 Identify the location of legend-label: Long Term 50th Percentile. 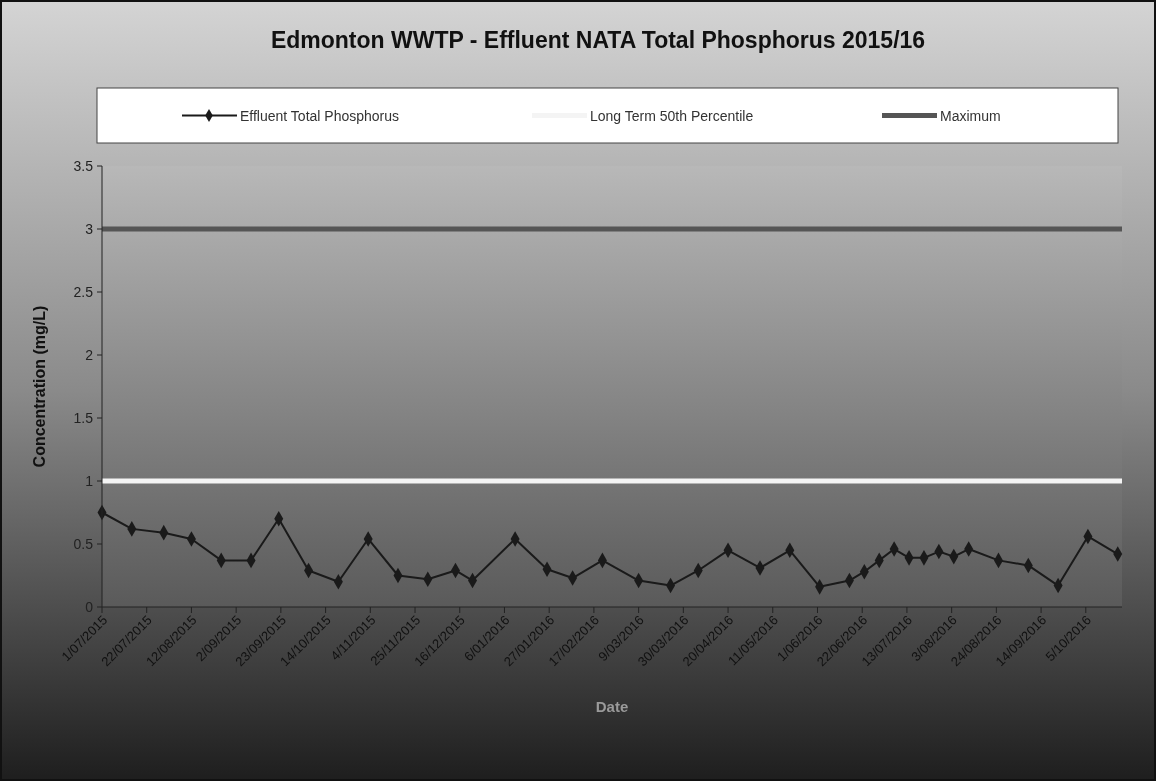
(672, 115).